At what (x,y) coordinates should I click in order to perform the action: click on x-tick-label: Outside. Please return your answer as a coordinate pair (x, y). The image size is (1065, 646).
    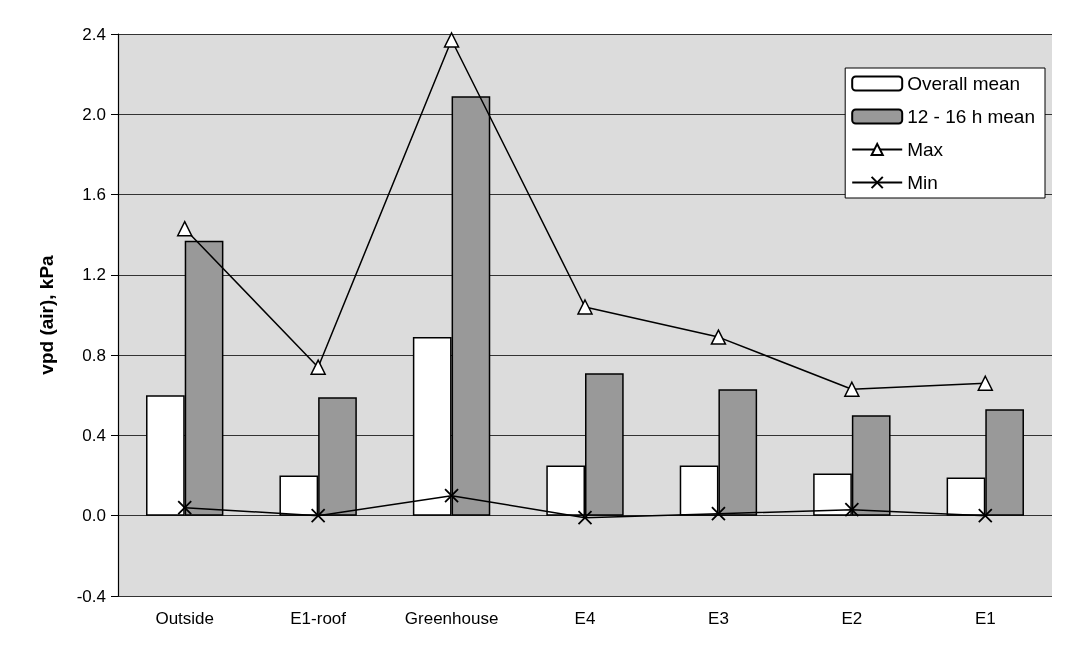
    Looking at the image, I should click on (185, 618).